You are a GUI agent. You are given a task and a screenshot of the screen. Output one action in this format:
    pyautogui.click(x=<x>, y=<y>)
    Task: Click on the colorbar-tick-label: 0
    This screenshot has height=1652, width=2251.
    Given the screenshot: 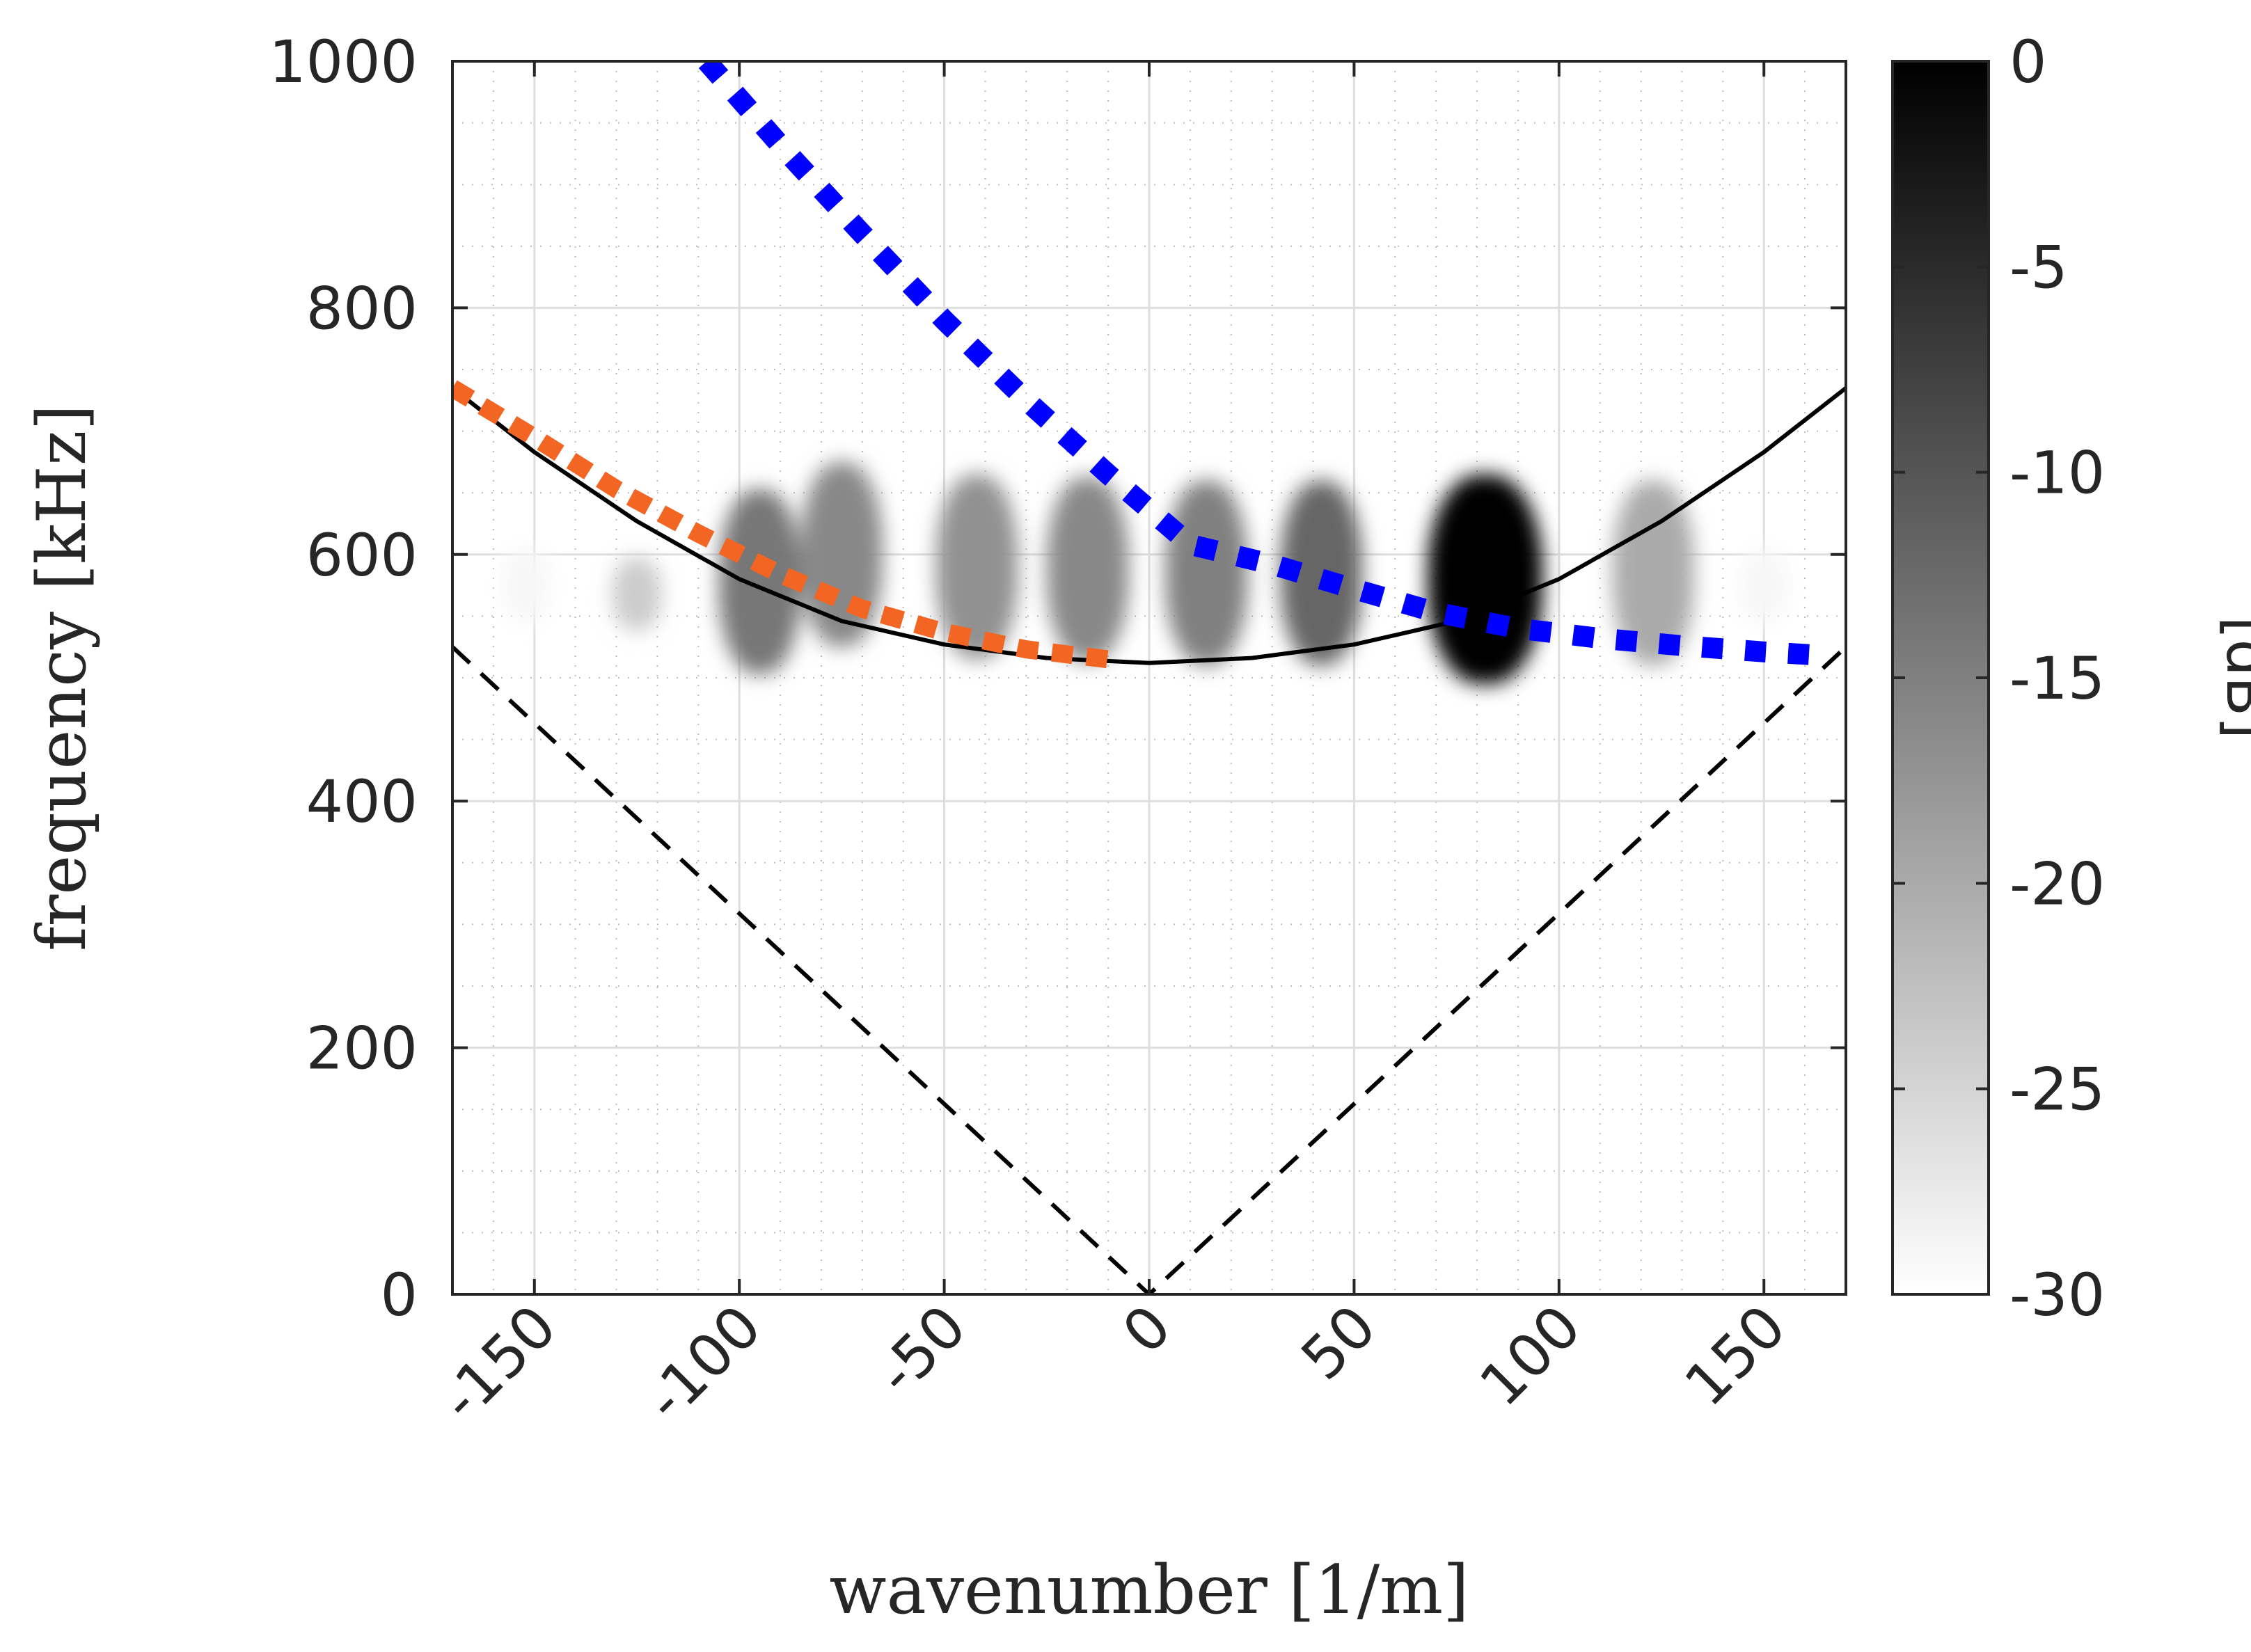 What is the action you would take?
    pyautogui.click(x=2028, y=62)
    